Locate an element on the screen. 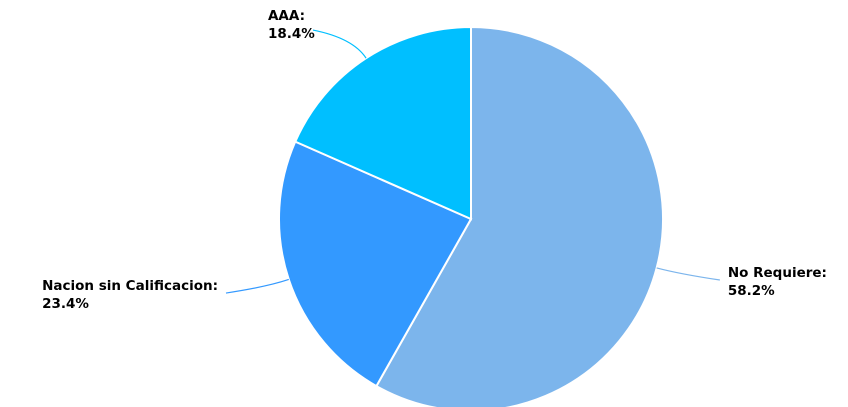 The height and width of the screenshot is (407, 848). data-label-value-nacion-sin-calificacion: 23.4% is located at coordinates (65, 304).